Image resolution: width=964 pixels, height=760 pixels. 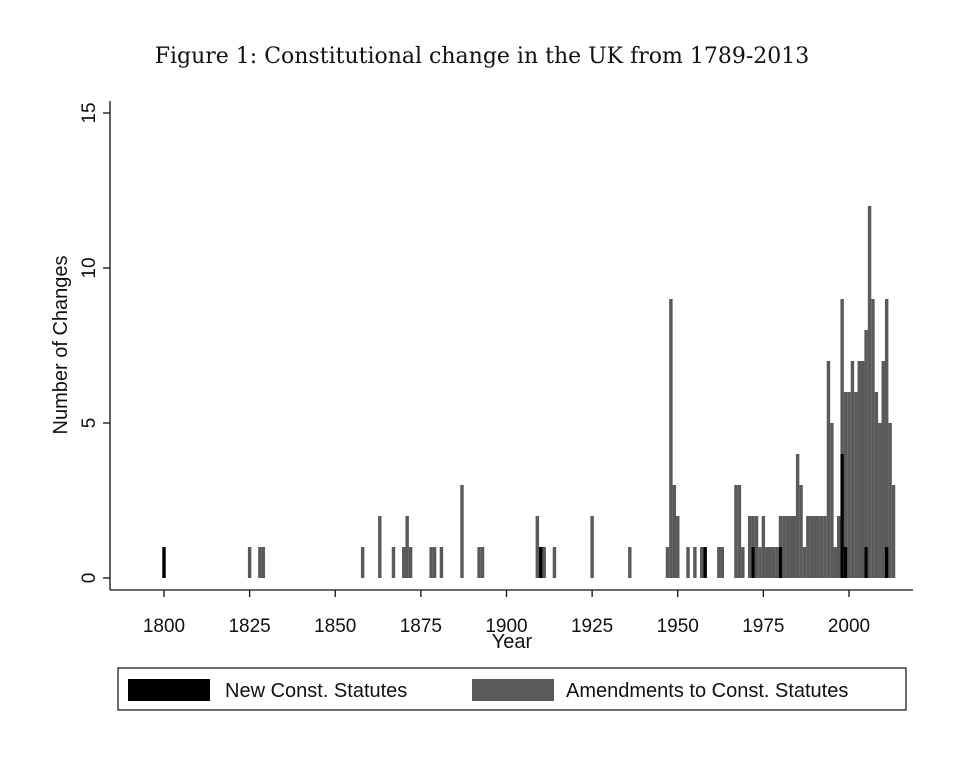 What do you see at coordinates (886, 562) in the screenshot?
I see `bar-new-statute-2011` at bounding box center [886, 562].